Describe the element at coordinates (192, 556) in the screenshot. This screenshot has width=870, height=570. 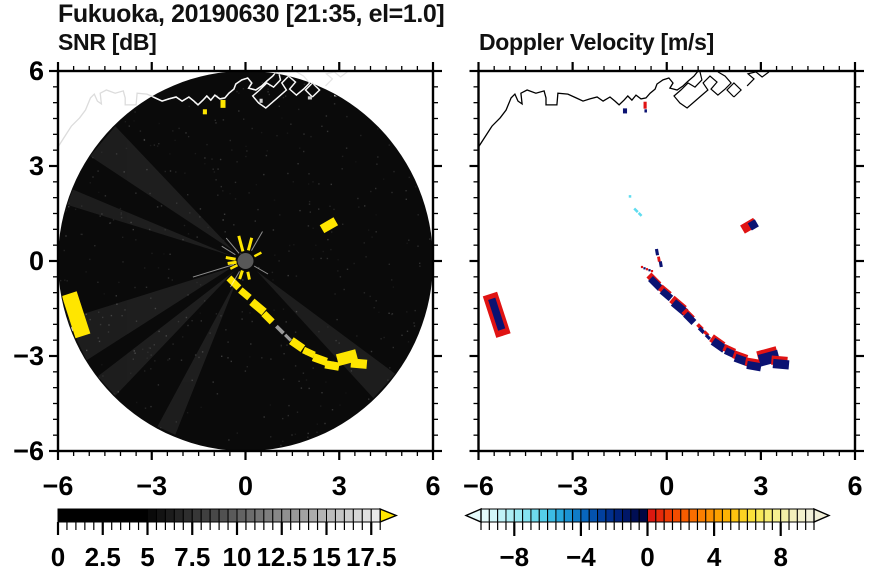
I see `snr-colorbar-label: 7.5` at that location.